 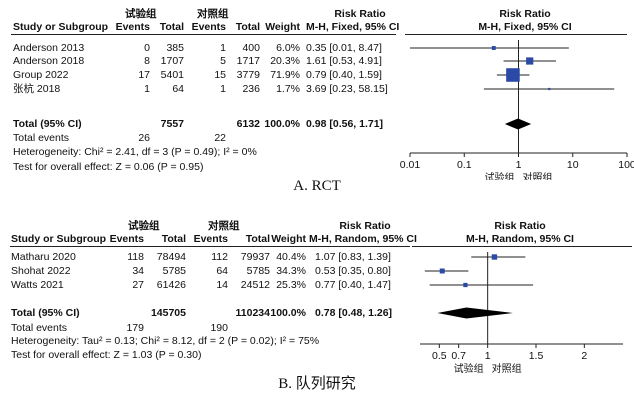 I want to click on weight: 1.7%, so click(x=288, y=89).